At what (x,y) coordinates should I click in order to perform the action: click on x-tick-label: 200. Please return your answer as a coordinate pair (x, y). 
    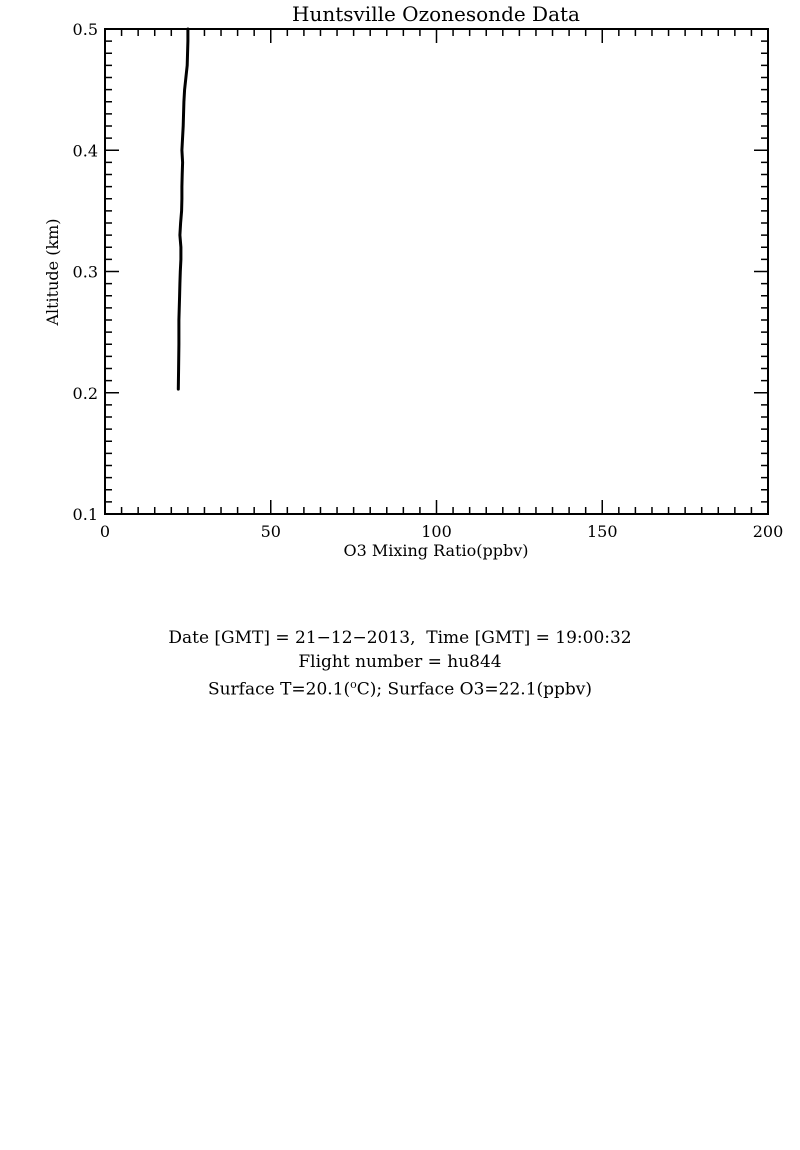
    Looking at the image, I should click on (768, 531).